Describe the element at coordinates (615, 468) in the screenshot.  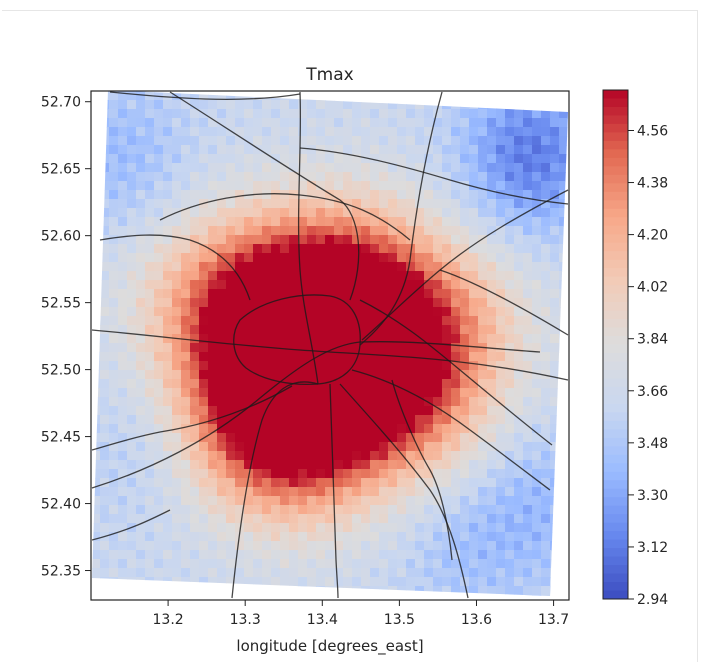
I see `colorbar-band` at that location.